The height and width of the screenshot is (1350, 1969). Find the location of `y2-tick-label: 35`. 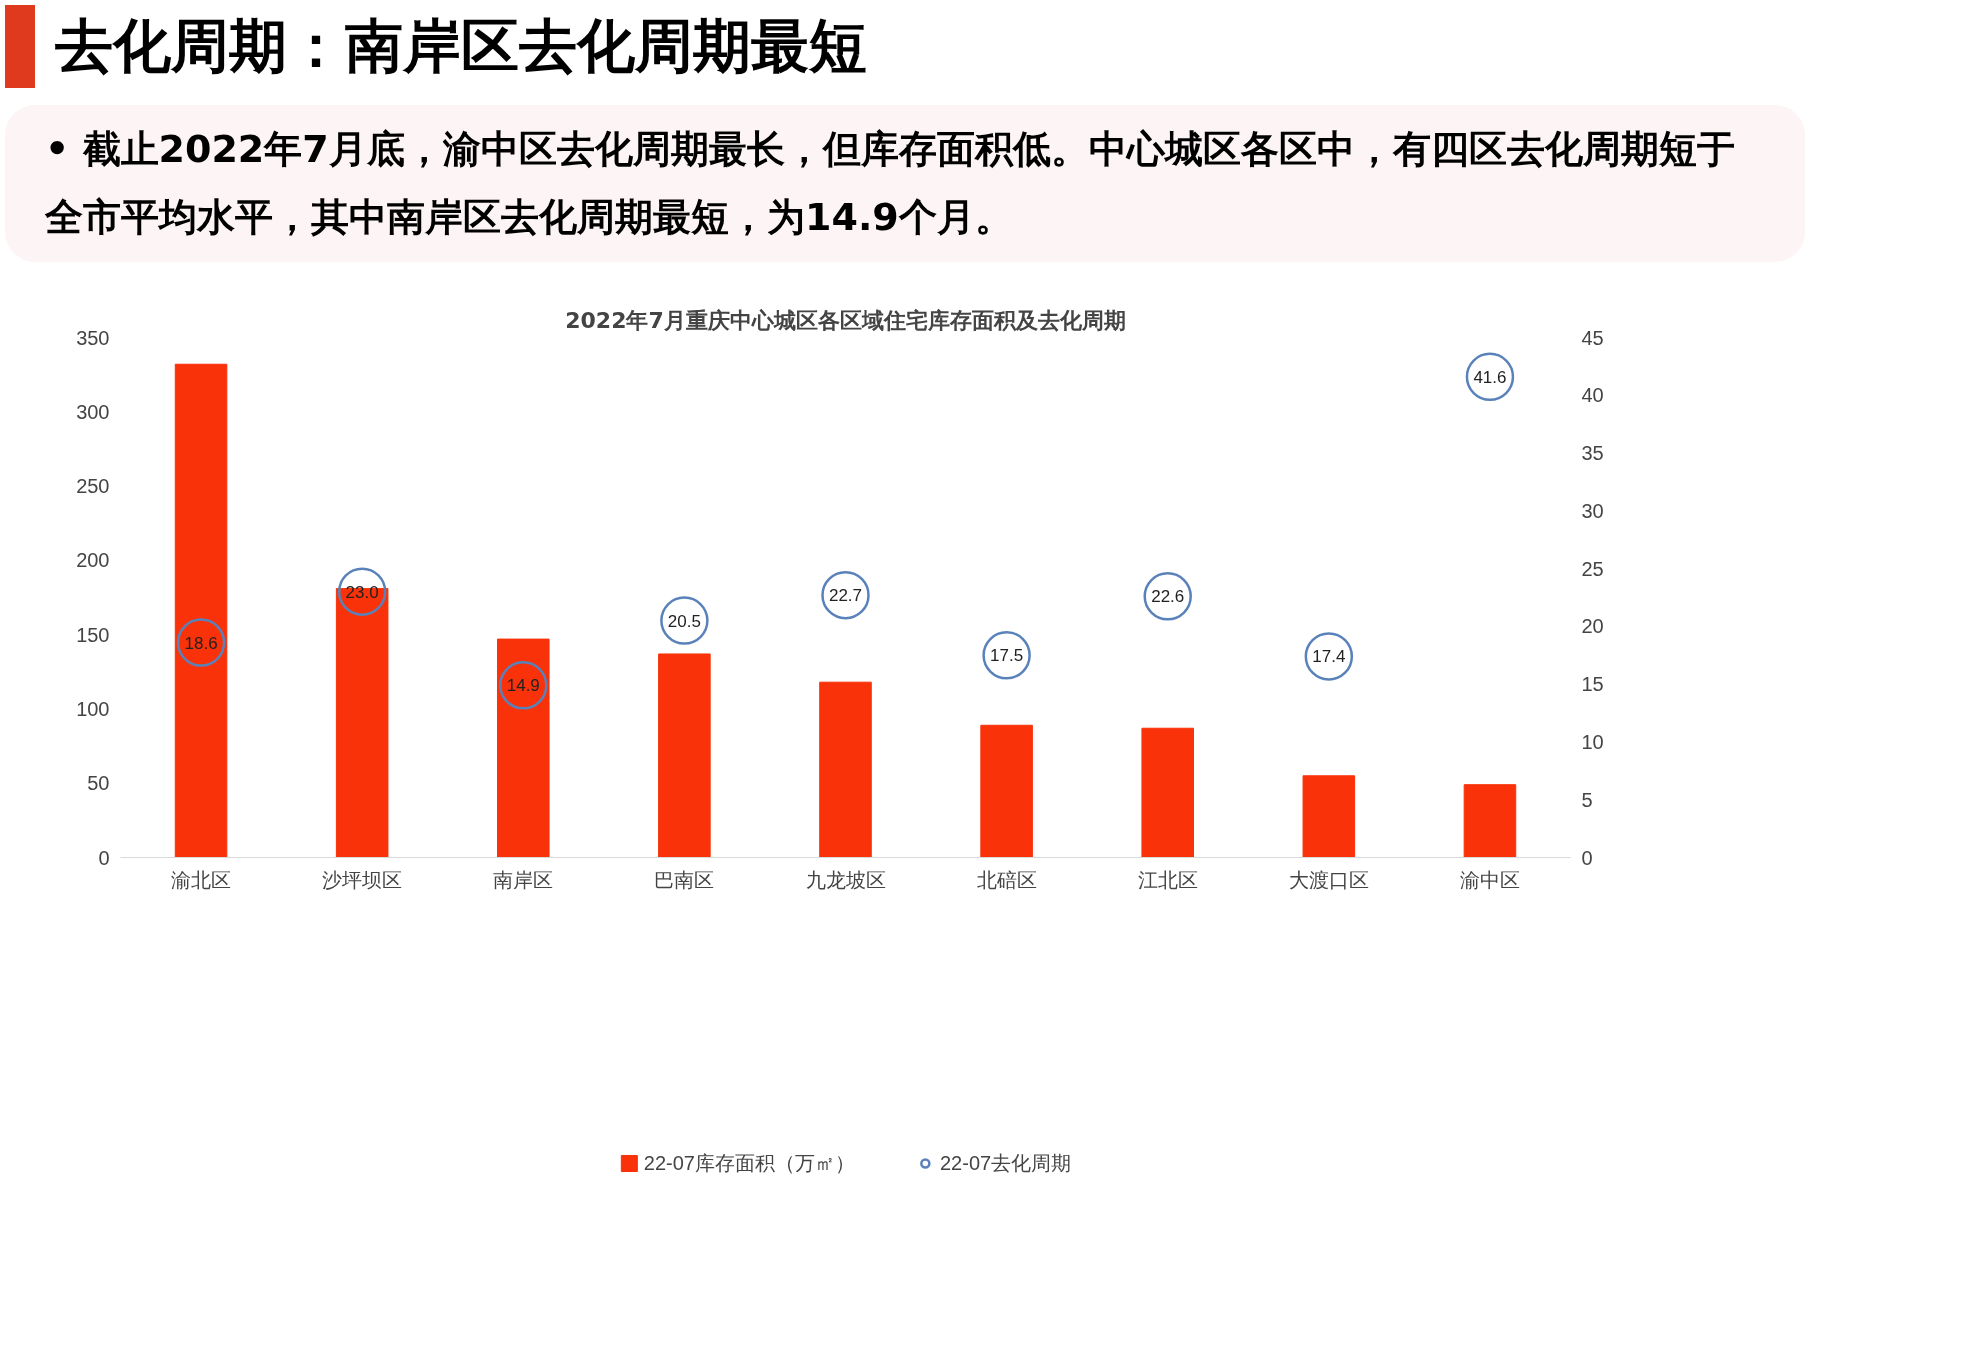

y2-tick-label: 35 is located at coordinates (1592, 453).